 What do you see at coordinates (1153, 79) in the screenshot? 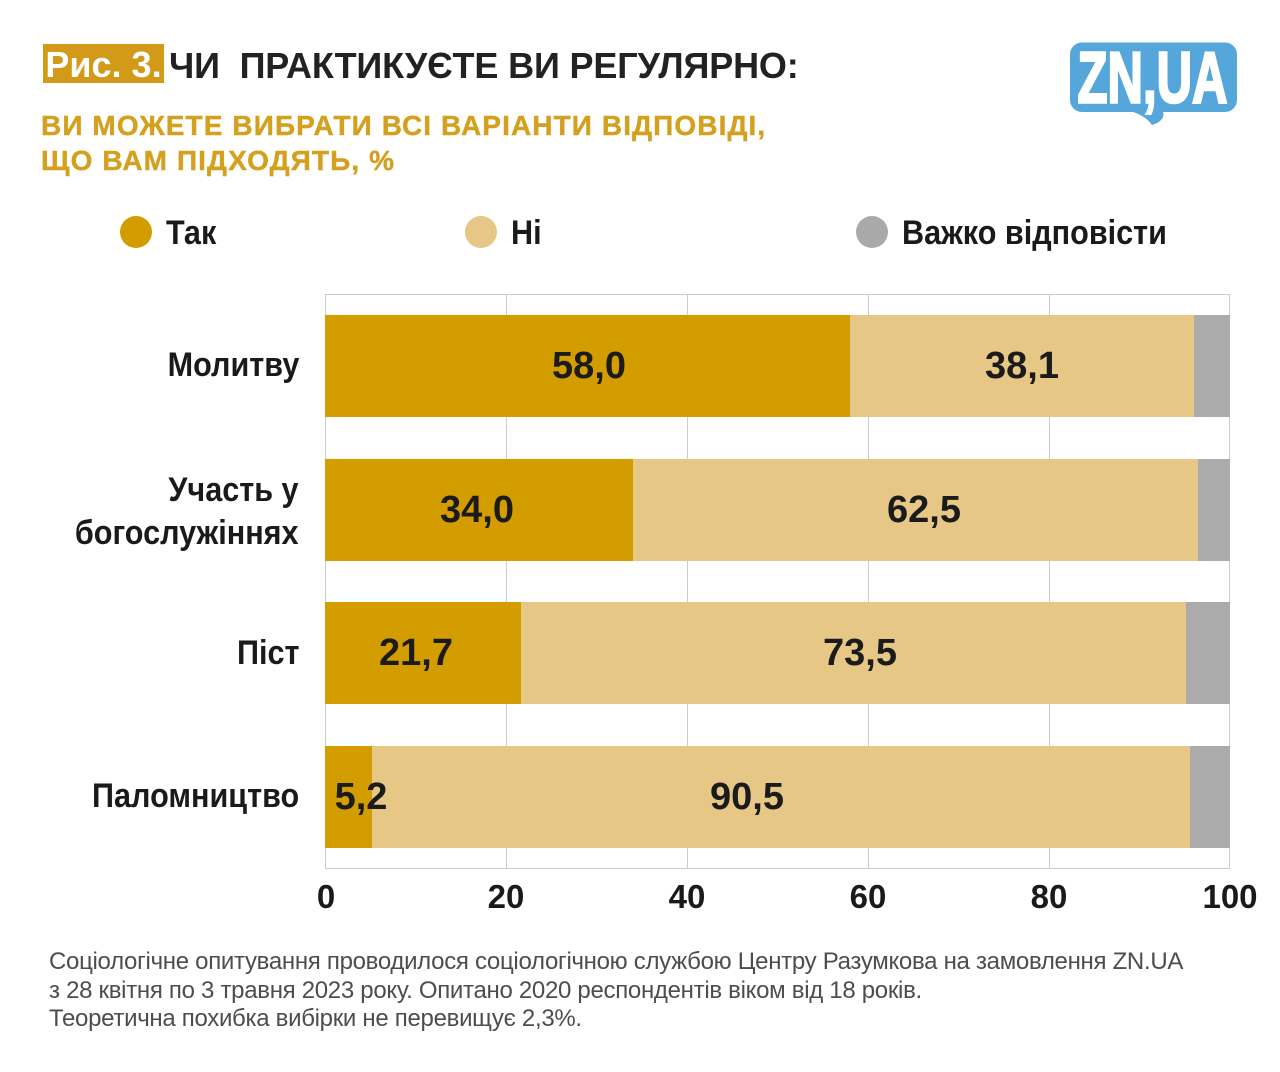
I see `svg-text: ZN,UA` at bounding box center [1153, 79].